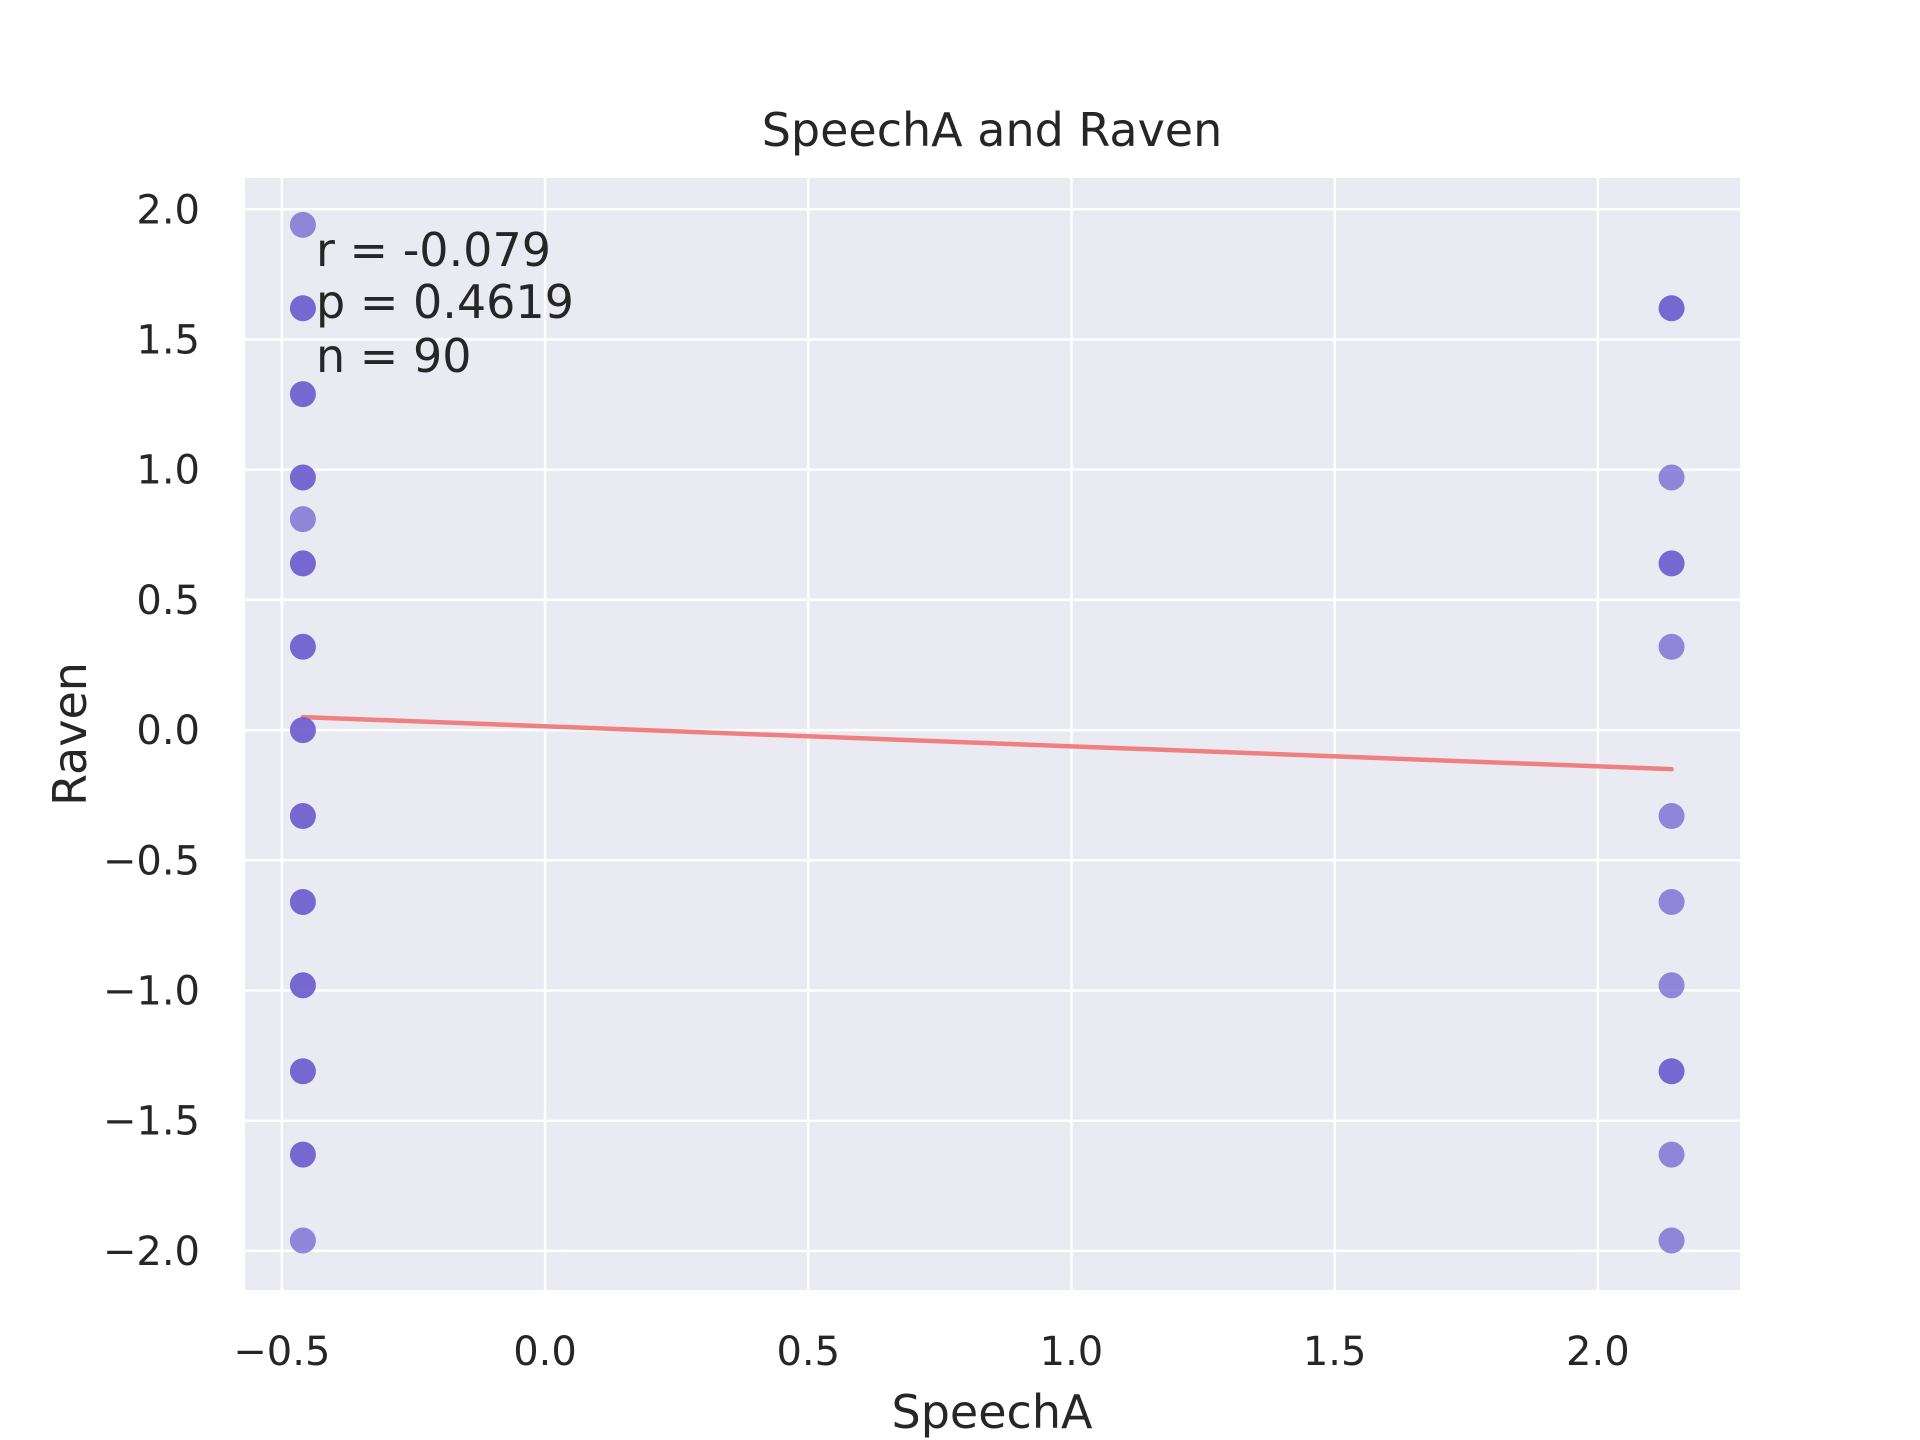 The image size is (1920, 1440). What do you see at coordinates (992, 130) in the screenshot?
I see `chart-title: SpeechA and Raven` at bounding box center [992, 130].